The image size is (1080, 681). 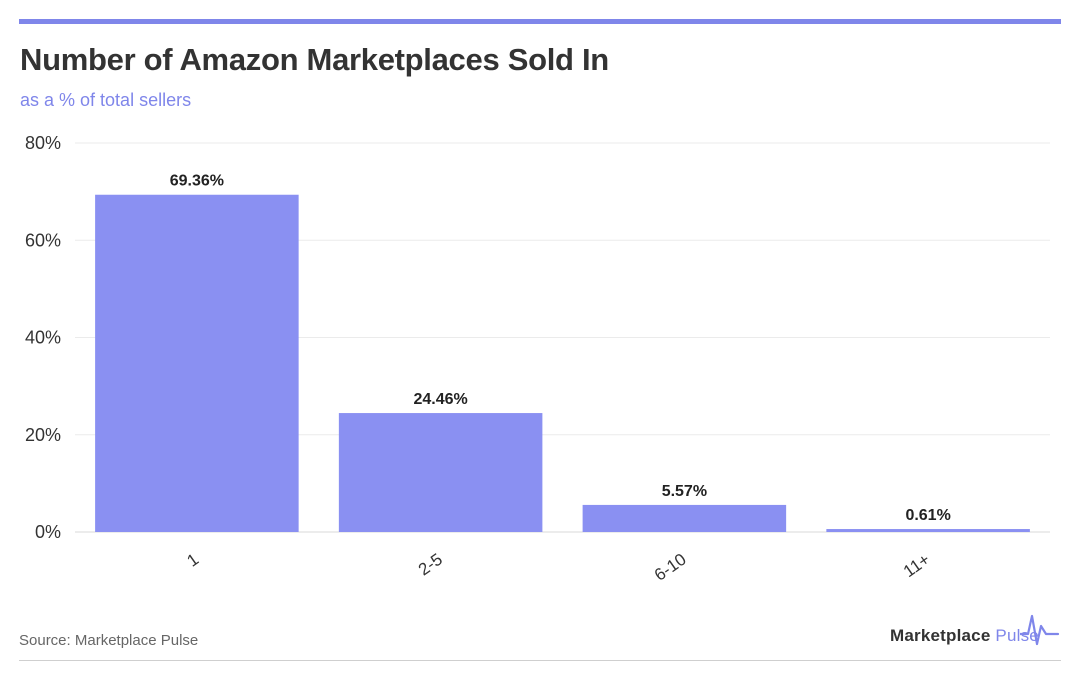 What do you see at coordinates (43, 143) in the screenshot?
I see `y-tick-label: 80%` at bounding box center [43, 143].